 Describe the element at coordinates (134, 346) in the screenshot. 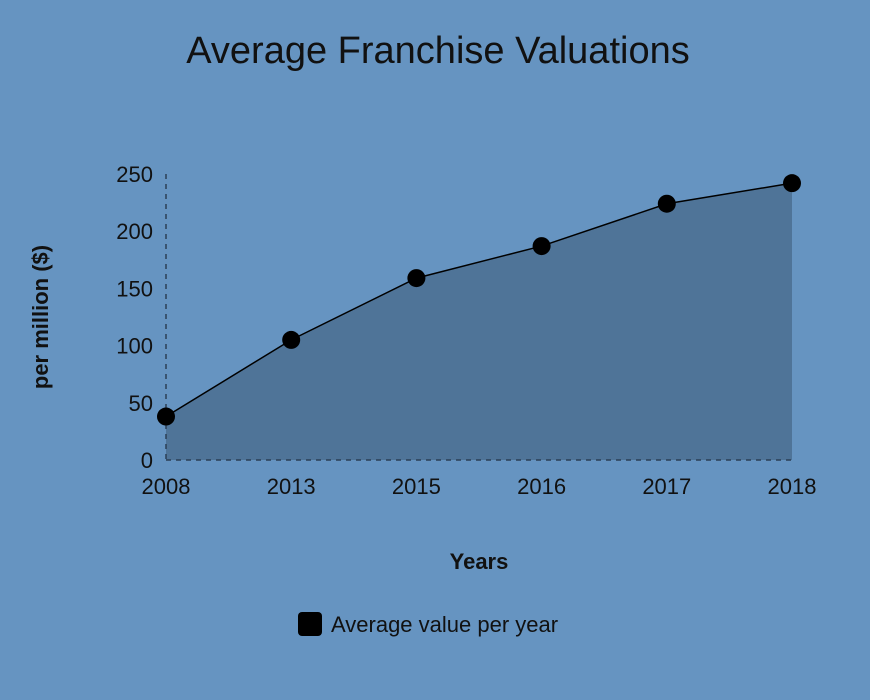

I see `y-tick-label: 100` at that location.